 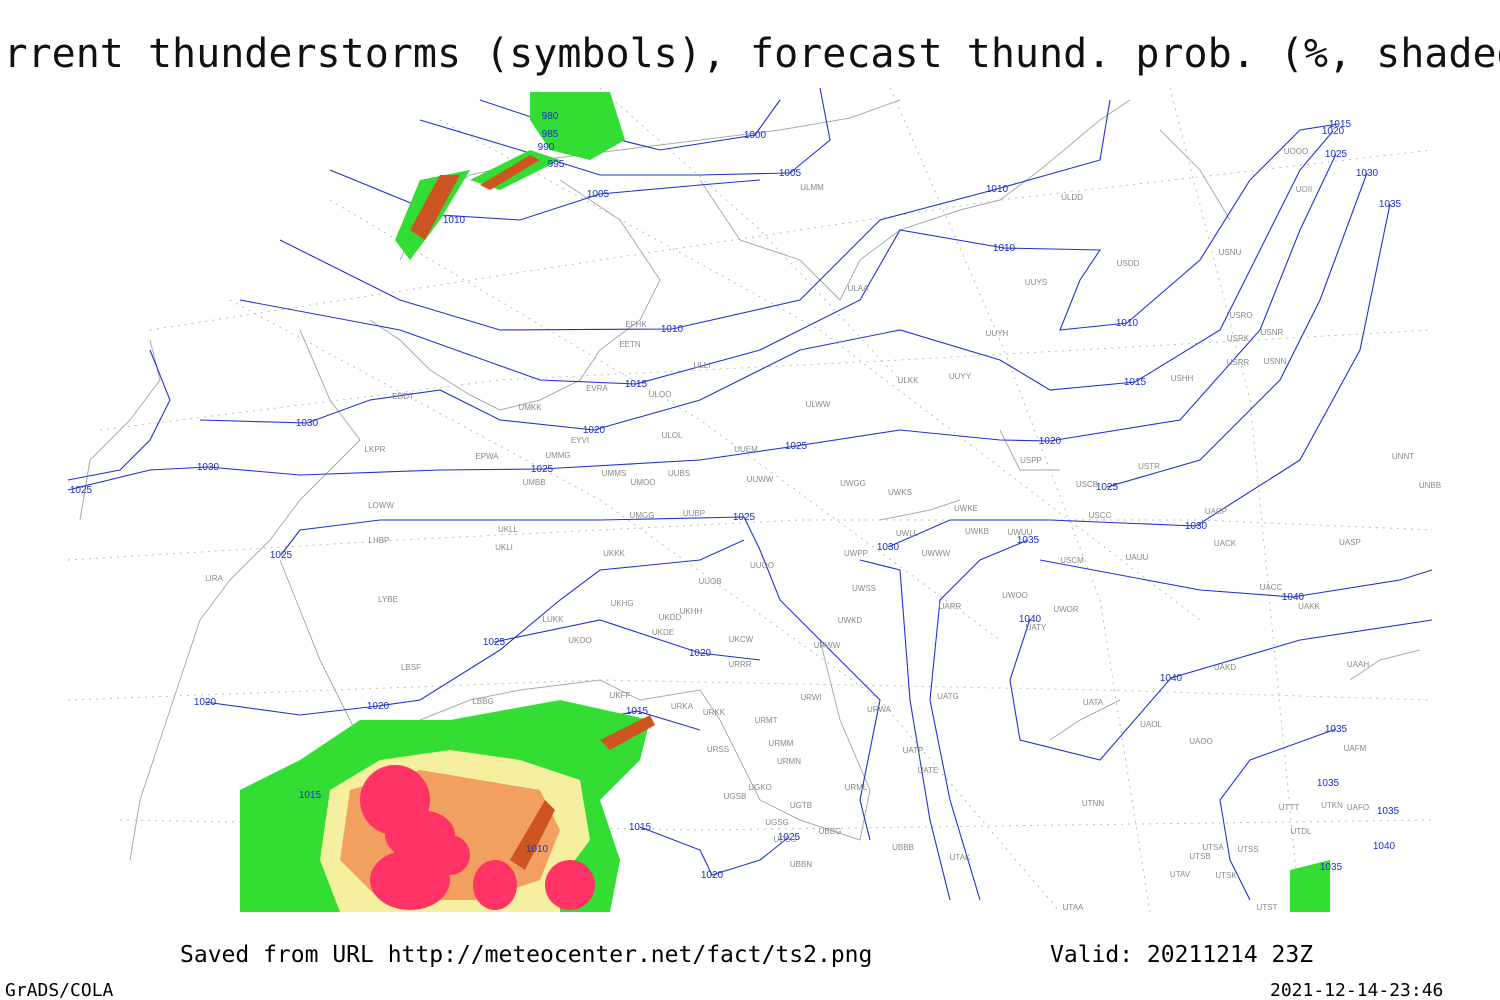 I want to click on station-label: LOWW, so click(x=381, y=505).